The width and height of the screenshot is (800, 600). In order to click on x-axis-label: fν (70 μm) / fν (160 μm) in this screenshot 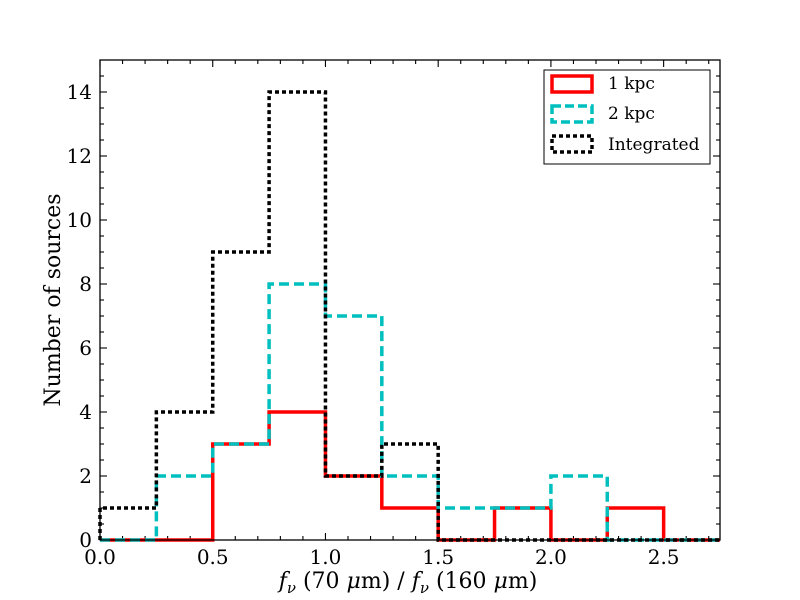, I will do `click(407, 583)`.